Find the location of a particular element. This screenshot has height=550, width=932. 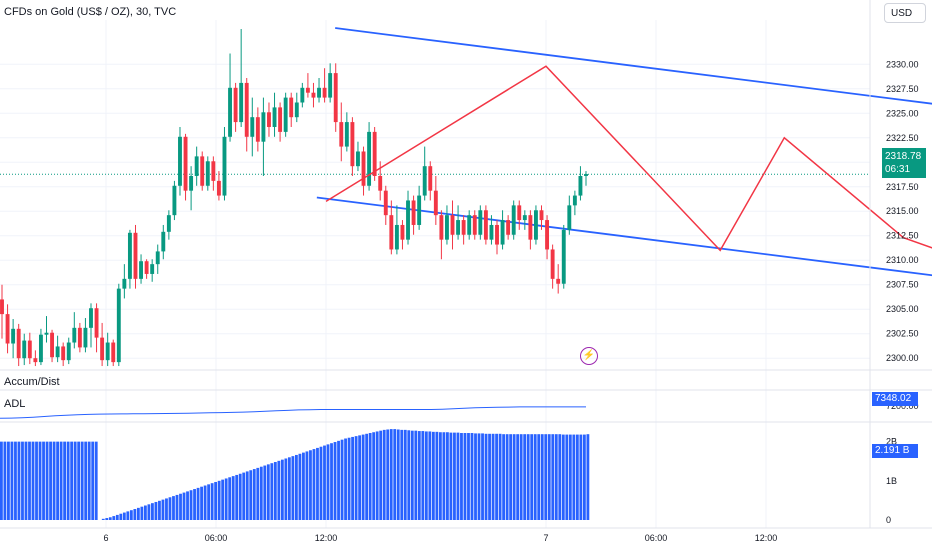

last-price-value: 2318.78 is located at coordinates (903, 156).